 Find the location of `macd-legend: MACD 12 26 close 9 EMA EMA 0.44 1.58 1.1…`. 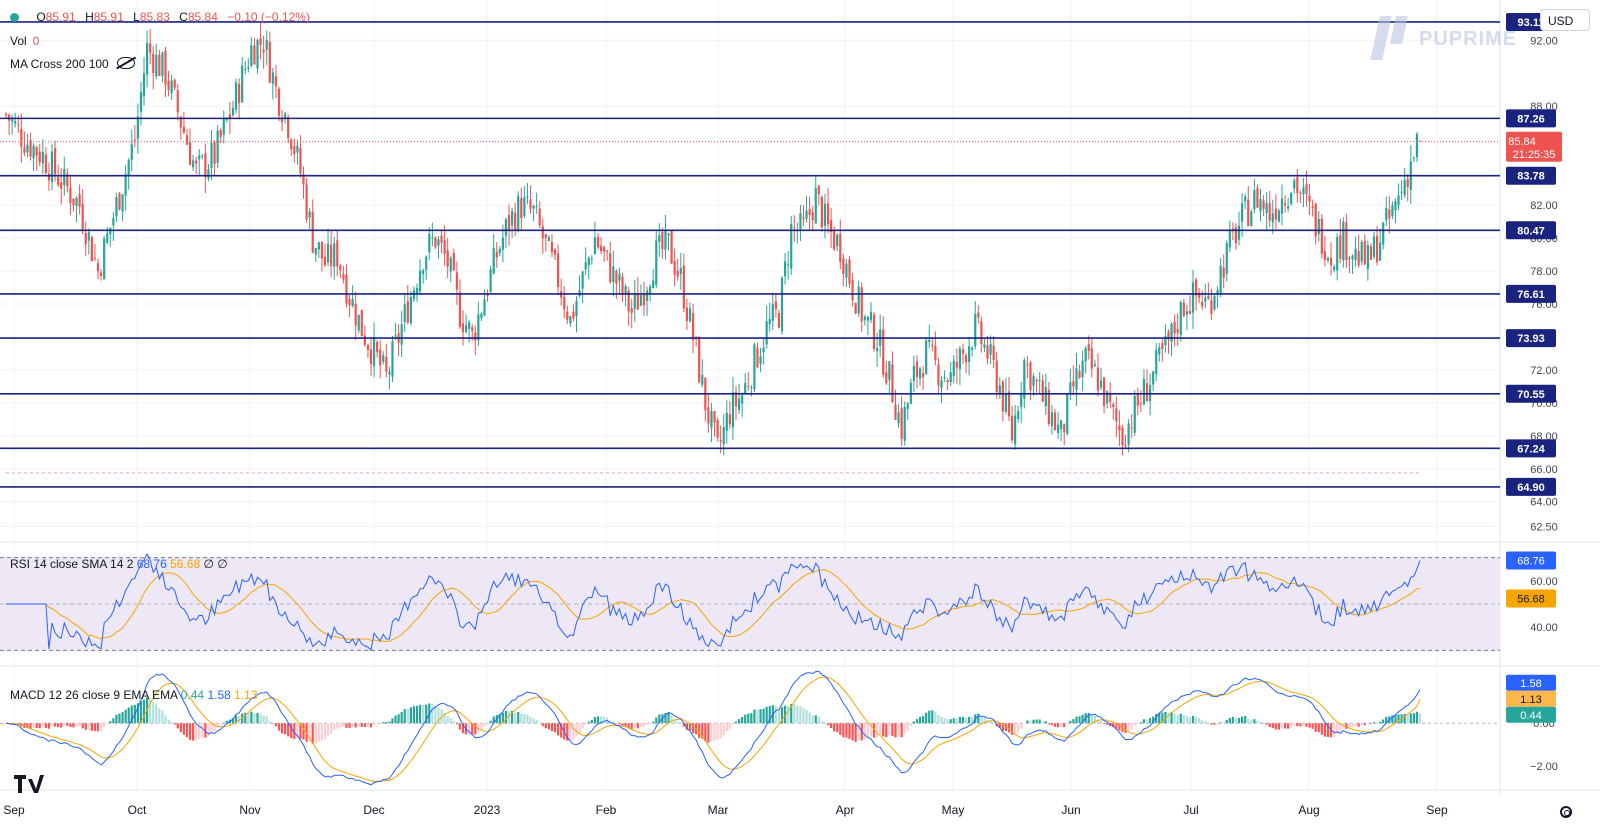

macd-legend: MACD 12 26 close 9 EMA EMA 0.44 1.58 1.1… is located at coordinates (134, 695).